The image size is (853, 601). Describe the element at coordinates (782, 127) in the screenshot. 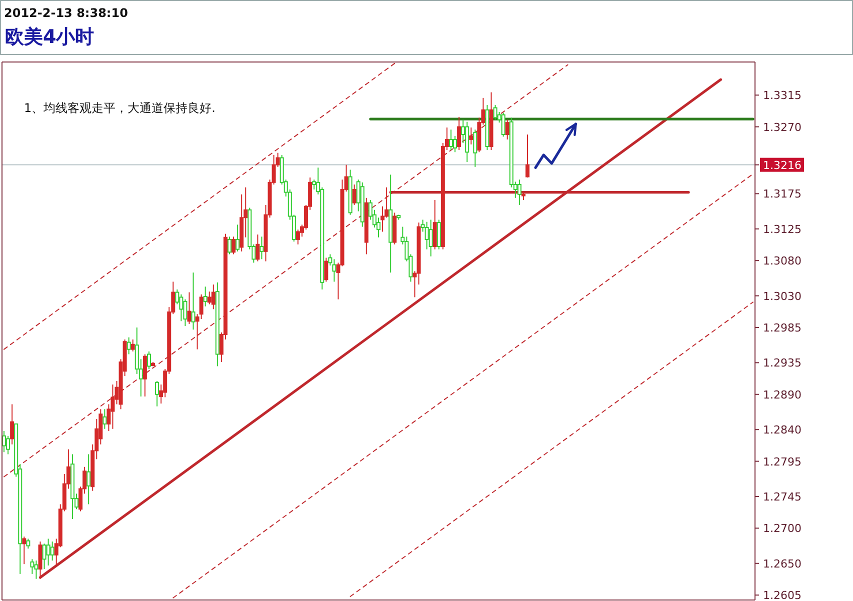

I see `y-tick-label: 1.3270` at that location.